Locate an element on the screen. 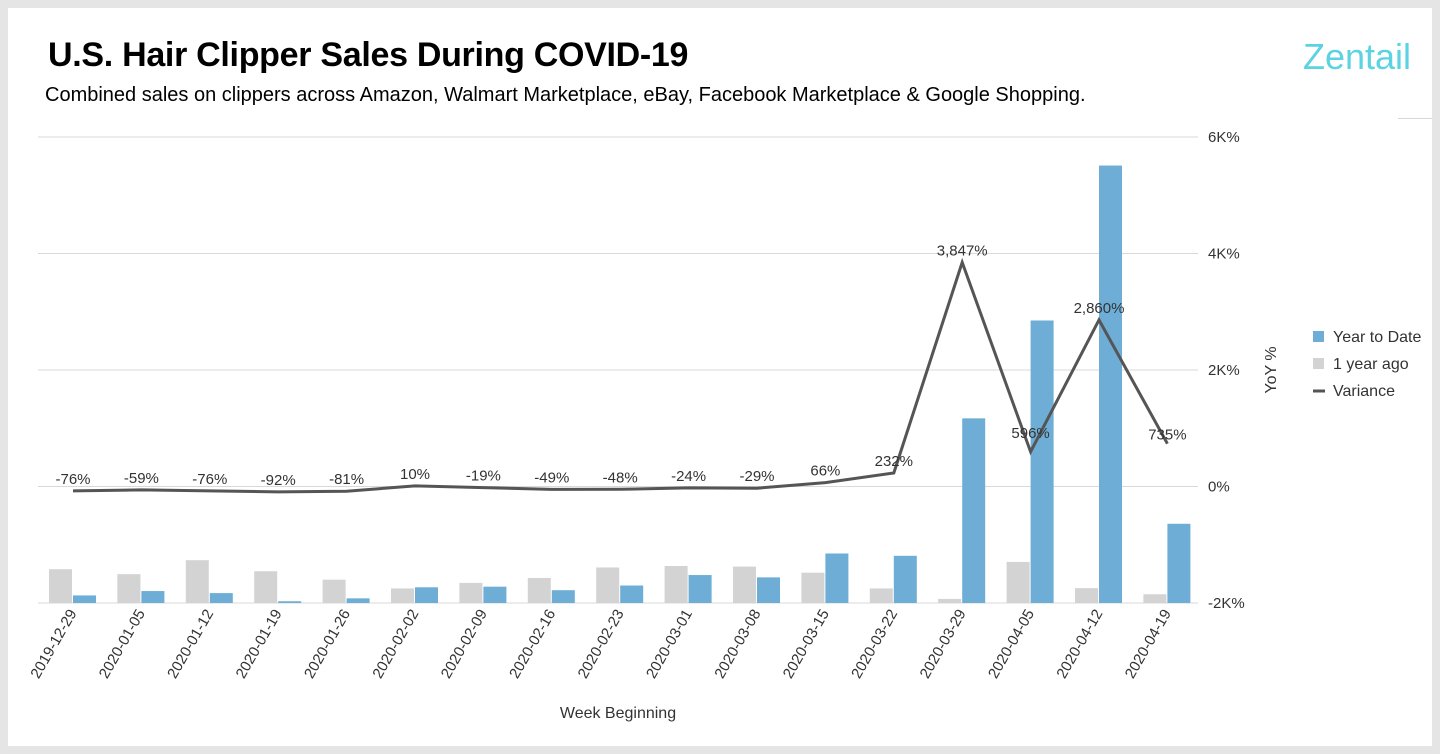 This screenshot has height=754, width=1440. x-tick-label: 2020-02-23 is located at coordinates (601, 644).